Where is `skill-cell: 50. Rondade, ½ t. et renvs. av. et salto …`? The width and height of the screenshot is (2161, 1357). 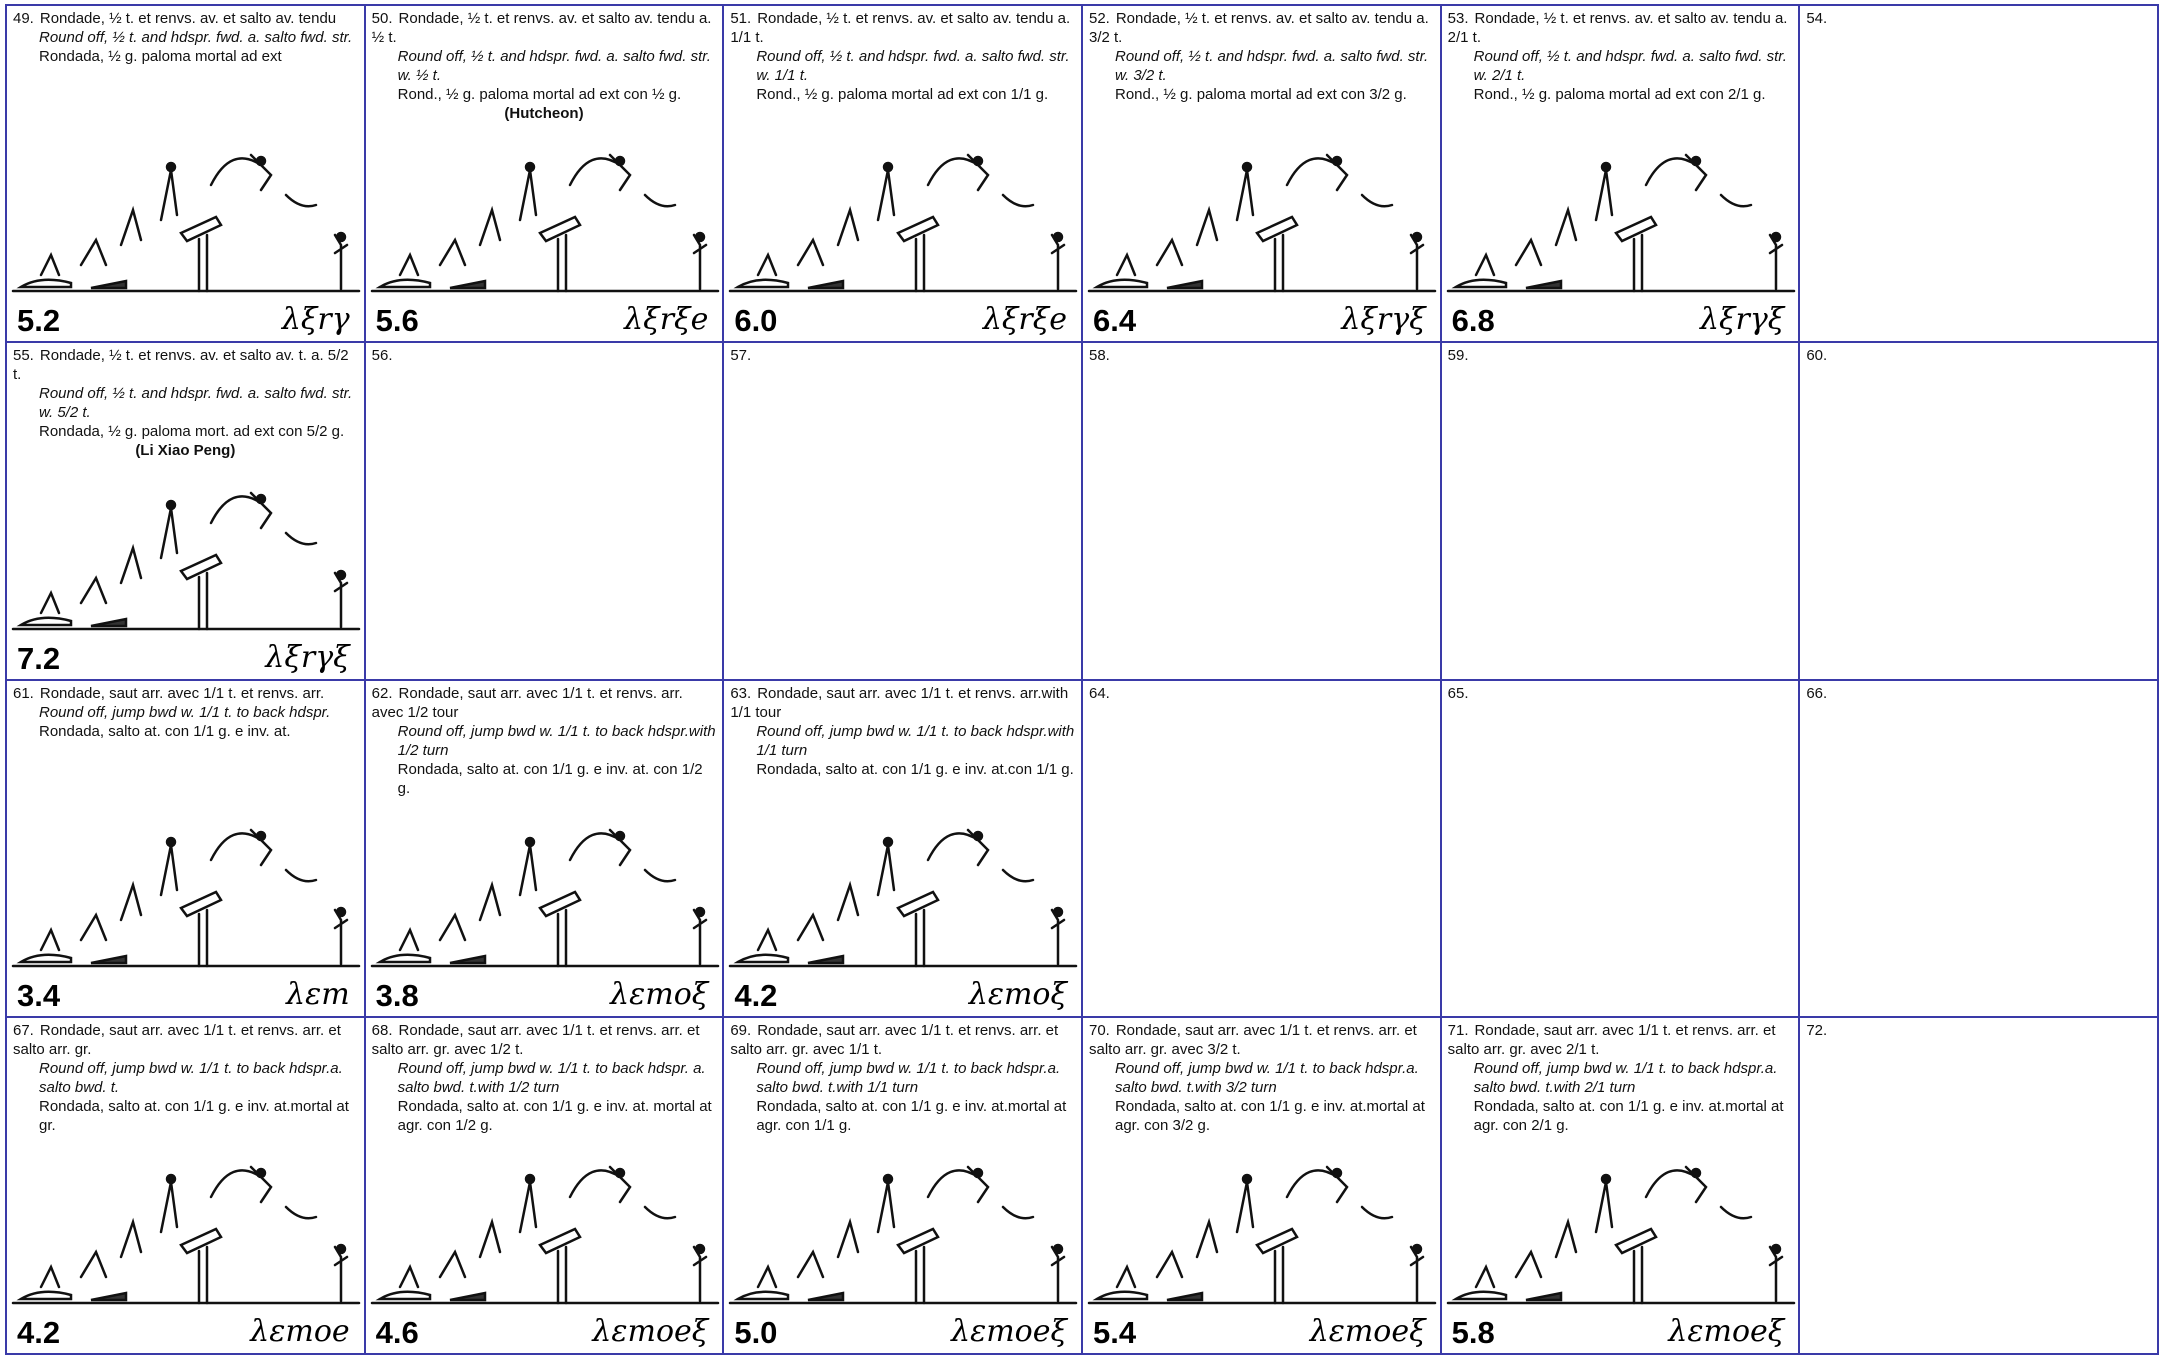
skill-cell: 50. Rondade, ½ t. et renvs. av. et salto … is located at coordinates (545, 175).